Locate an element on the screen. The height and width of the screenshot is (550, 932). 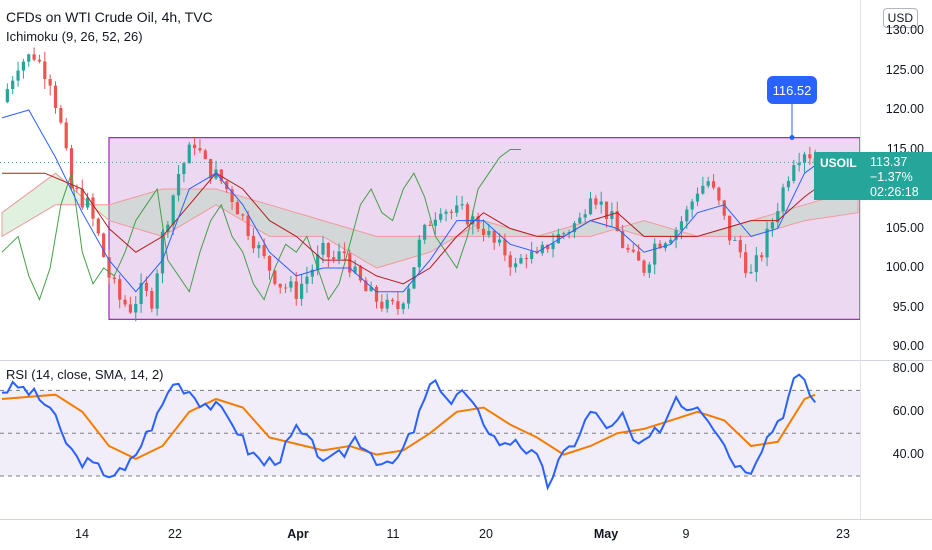
callout-value: 116.52 is located at coordinates (792, 90).